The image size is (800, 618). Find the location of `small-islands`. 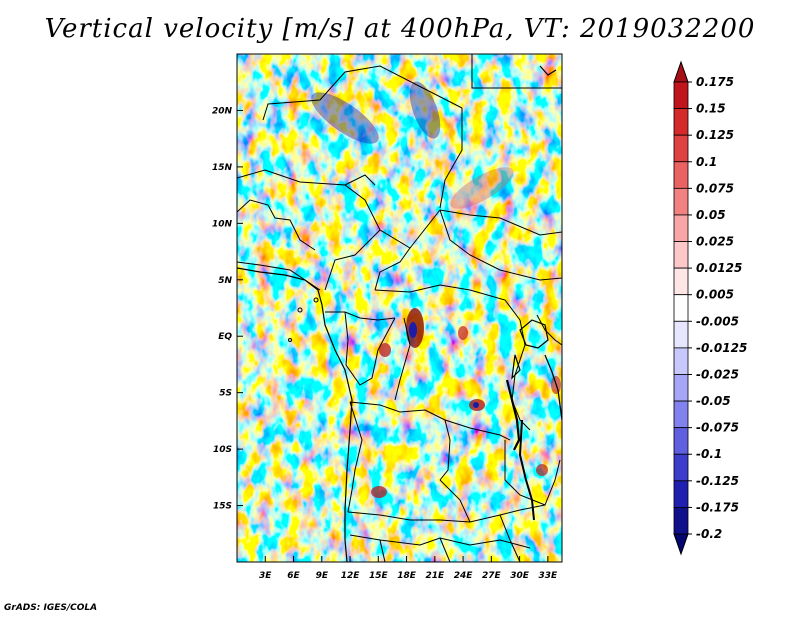

small-islands is located at coordinates (303, 319).